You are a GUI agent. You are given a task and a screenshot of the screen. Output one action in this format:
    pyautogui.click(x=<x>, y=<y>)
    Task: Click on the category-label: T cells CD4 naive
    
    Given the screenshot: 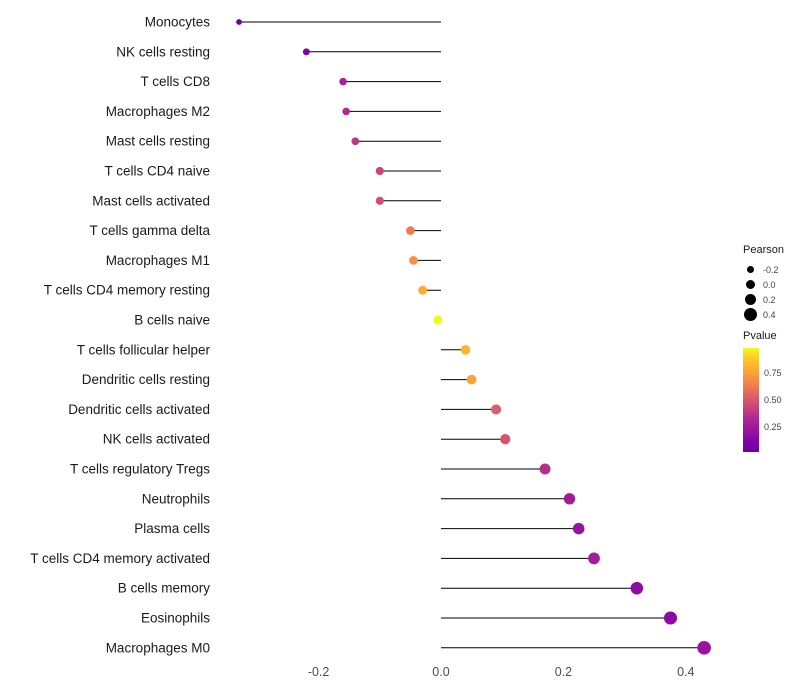 What is the action you would take?
    pyautogui.click(x=157, y=171)
    